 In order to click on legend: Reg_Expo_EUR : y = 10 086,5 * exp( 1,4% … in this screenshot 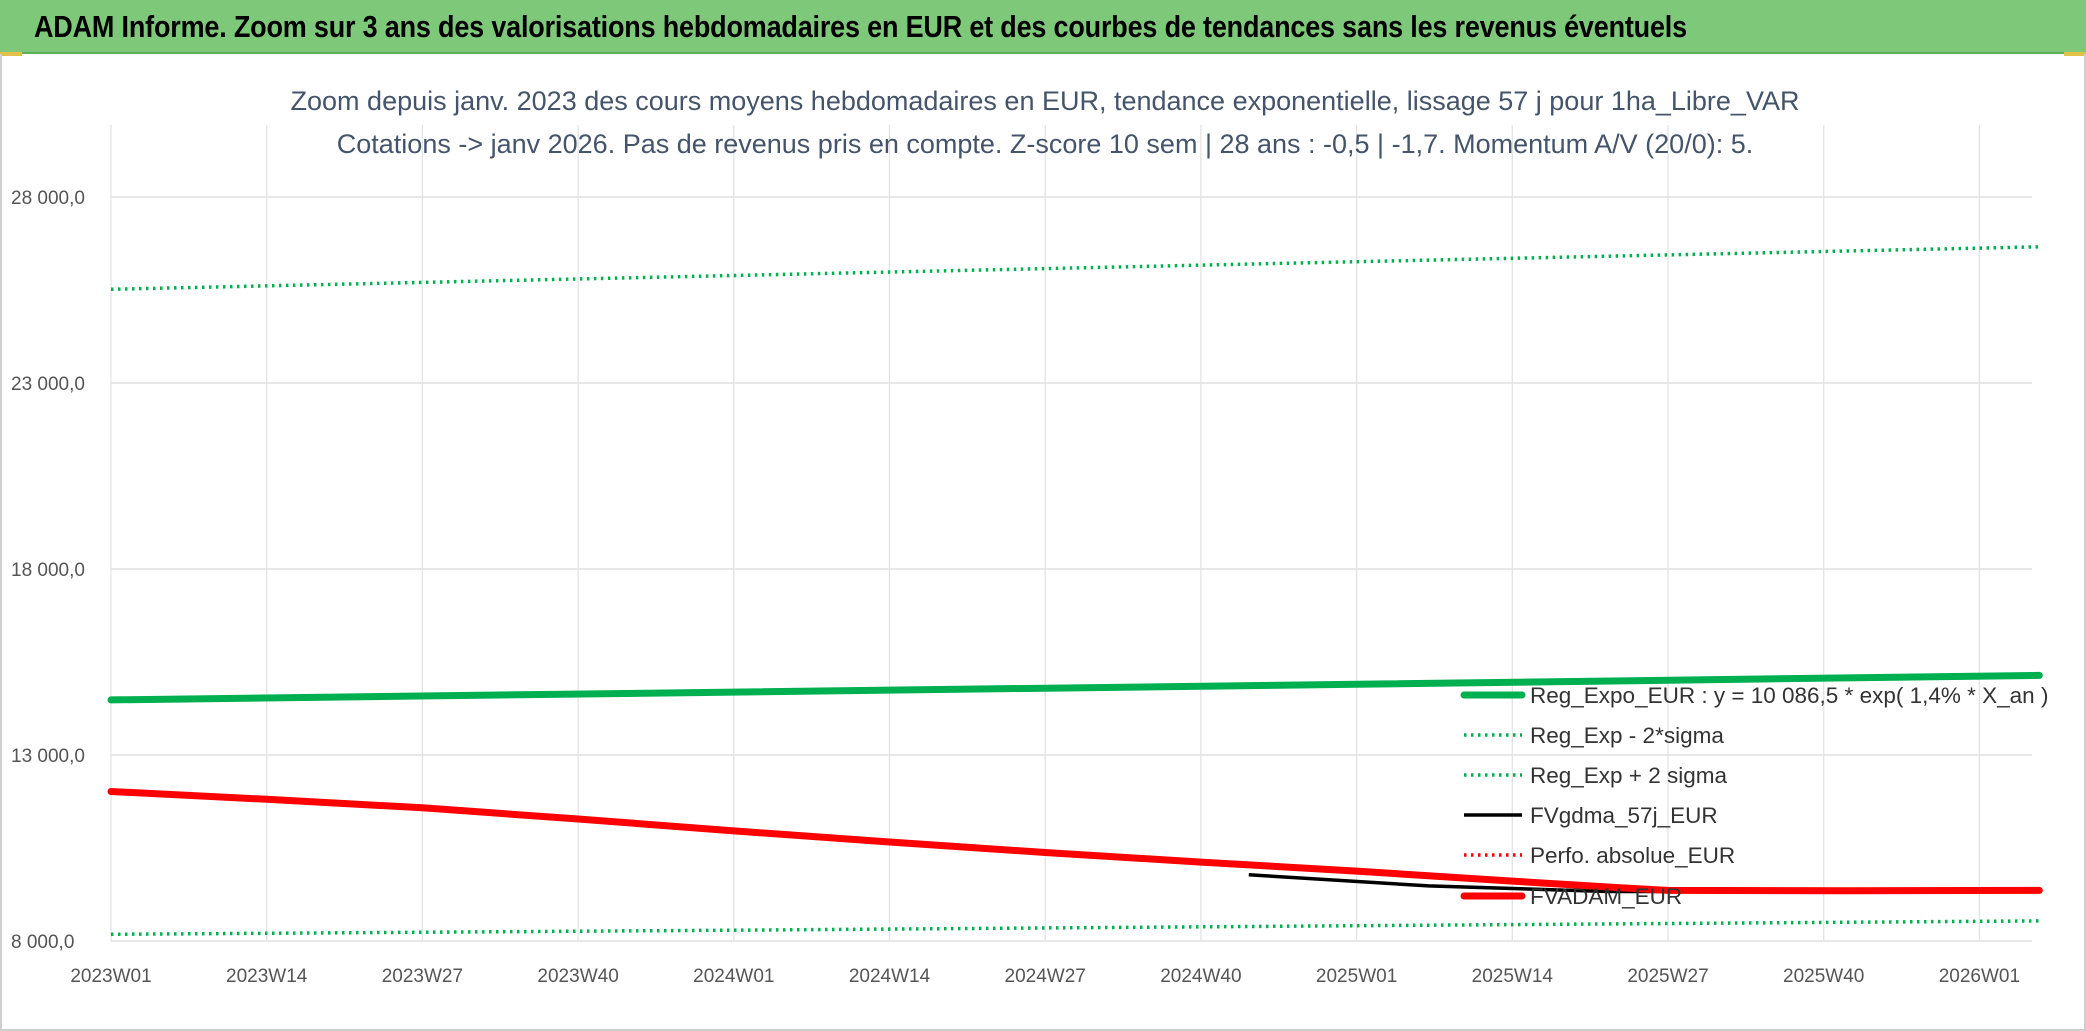, I will do `click(1754, 796)`.